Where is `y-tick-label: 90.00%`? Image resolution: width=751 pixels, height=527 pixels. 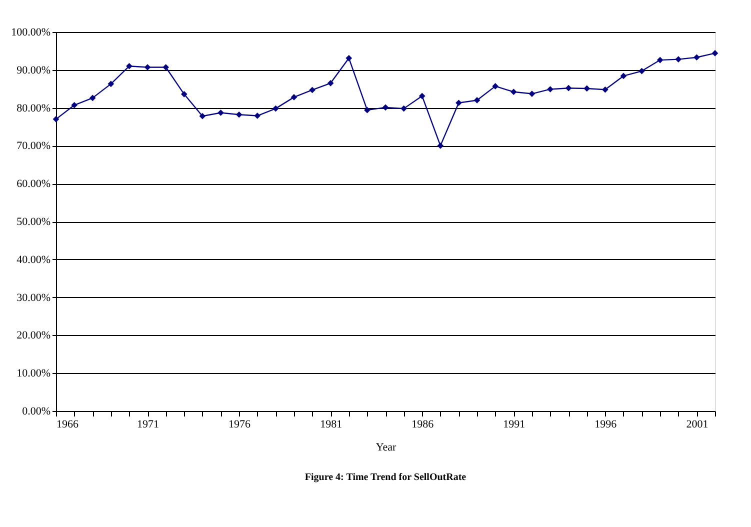
y-tick-label: 90.00% is located at coordinates (33, 70).